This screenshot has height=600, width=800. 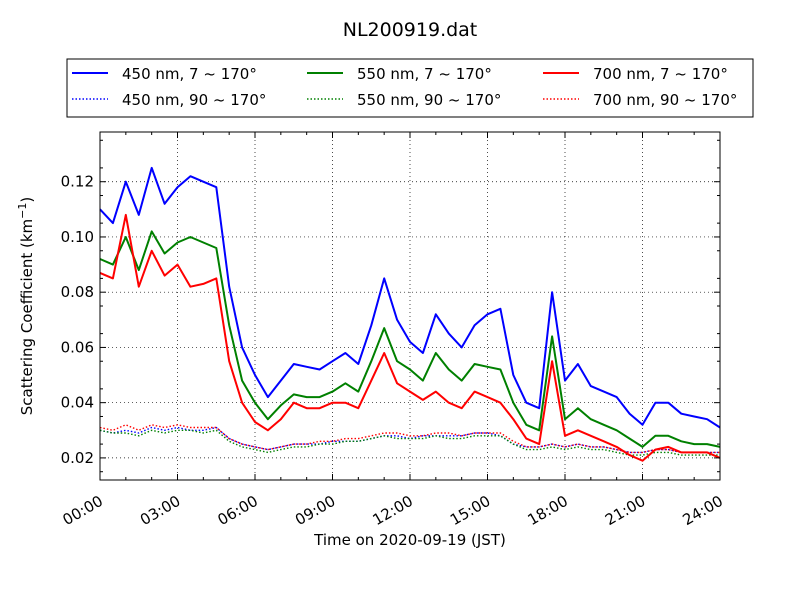 I want to click on y-axis-label: Scattering Coefficient (km−1), so click(x=26, y=306).